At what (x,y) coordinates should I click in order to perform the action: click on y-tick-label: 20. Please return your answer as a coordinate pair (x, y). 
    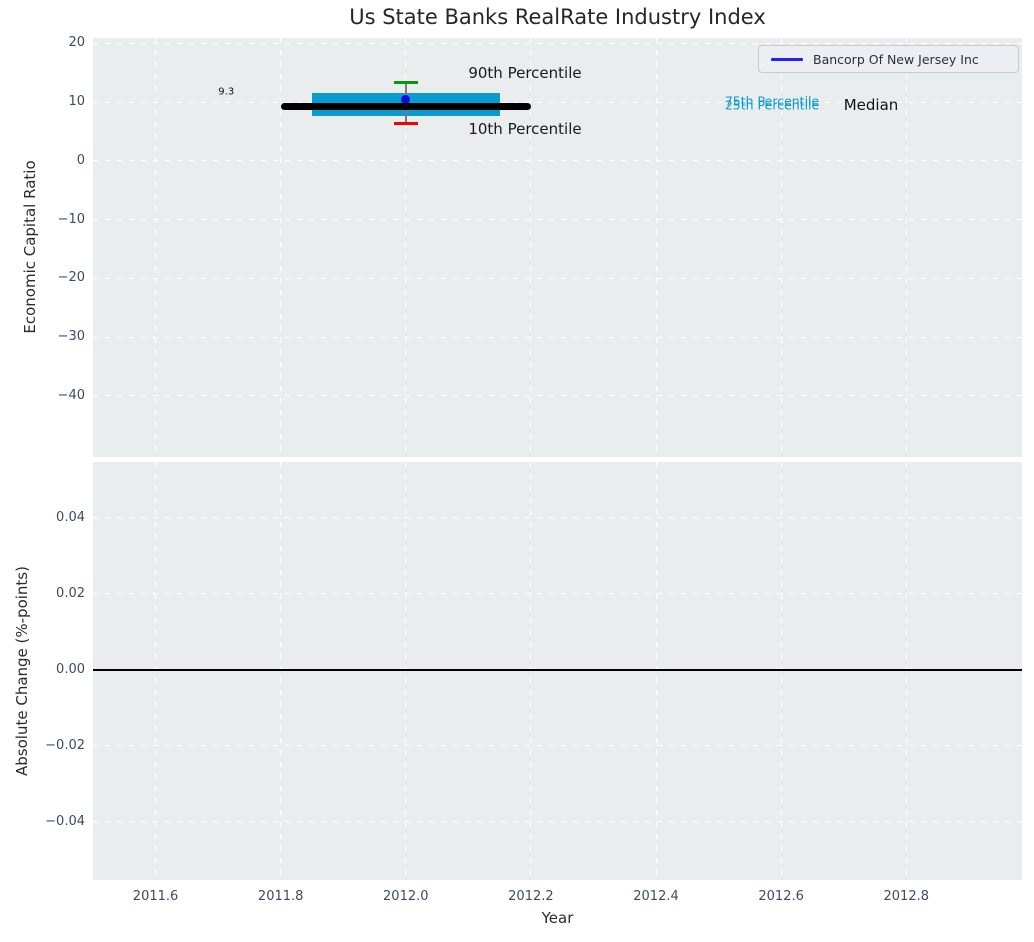
    Looking at the image, I should click on (76, 43).